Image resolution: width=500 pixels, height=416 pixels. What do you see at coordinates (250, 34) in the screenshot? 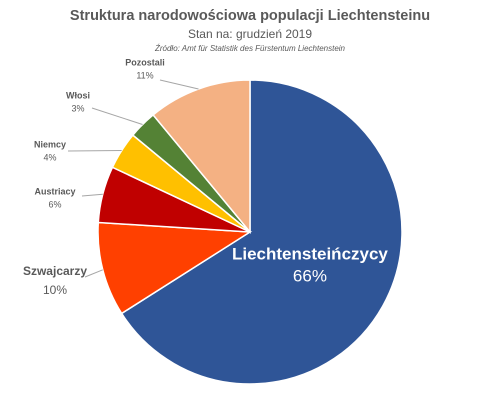
I see `chart-subtitle: Stan na: grudzień 2019` at bounding box center [250, 34].